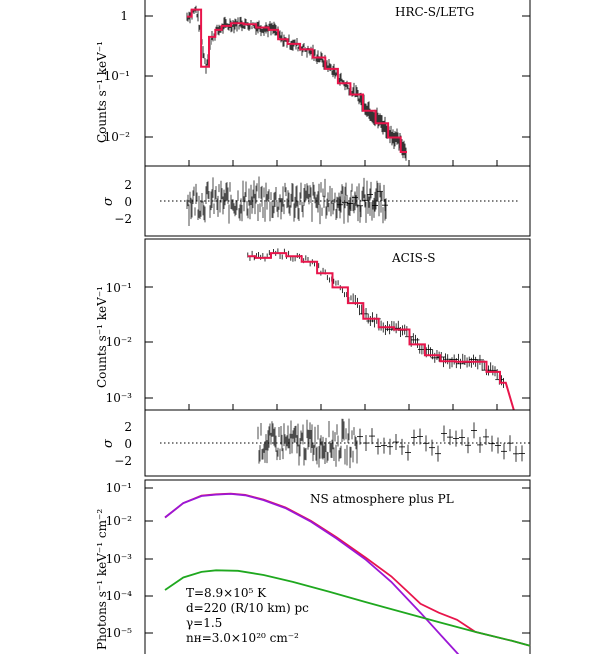 The width and height of the screenshot is (589, 654). I want to click on model-ytick-1e-1: 10⁻¹, so click(119, 488).